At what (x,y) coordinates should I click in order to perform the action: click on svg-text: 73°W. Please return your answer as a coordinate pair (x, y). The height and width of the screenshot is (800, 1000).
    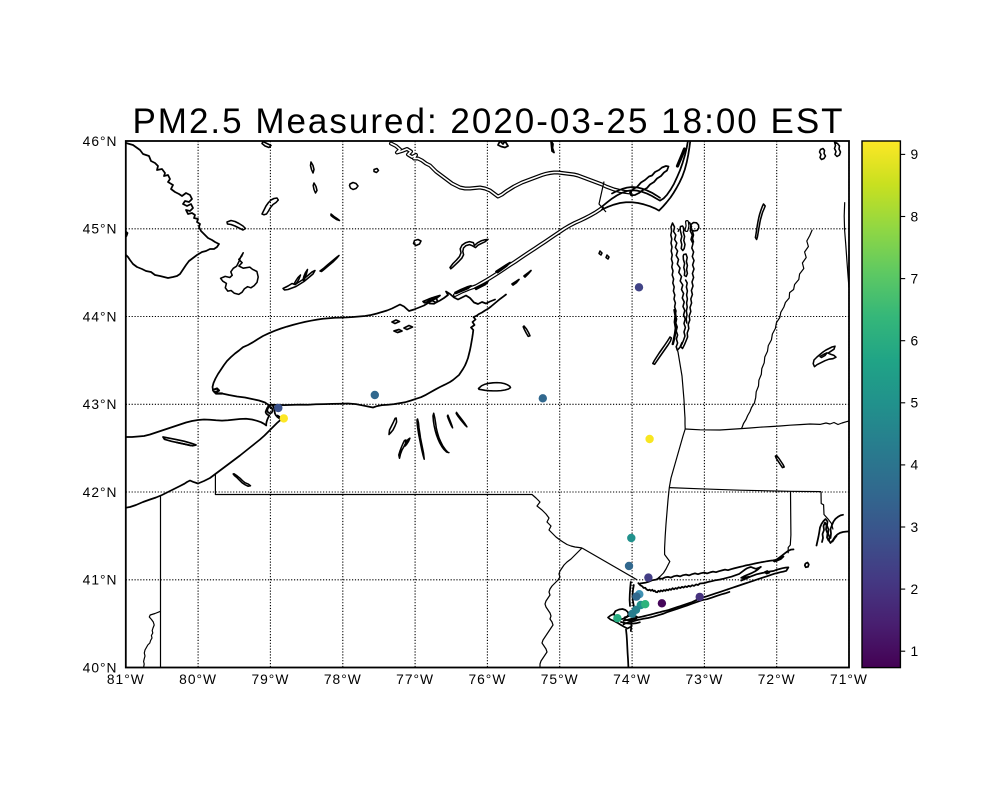
    Looking at the image, I should click on (704, 679).